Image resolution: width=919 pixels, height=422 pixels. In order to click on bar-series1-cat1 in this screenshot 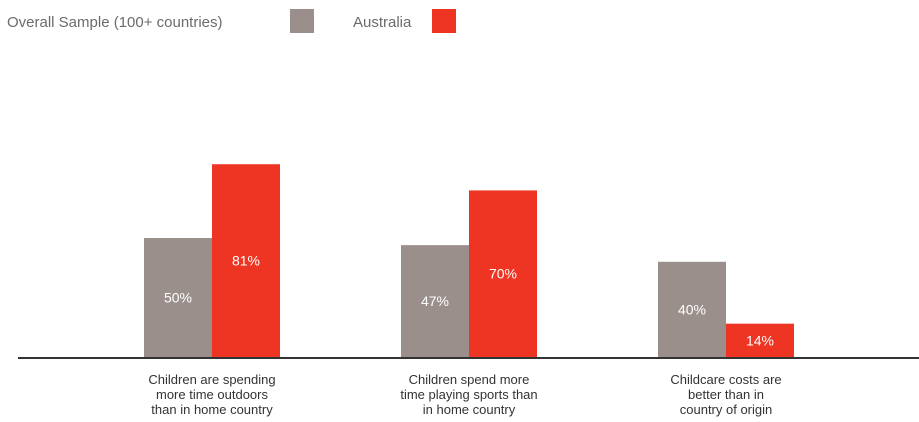, I will do `click(178, 297)`.